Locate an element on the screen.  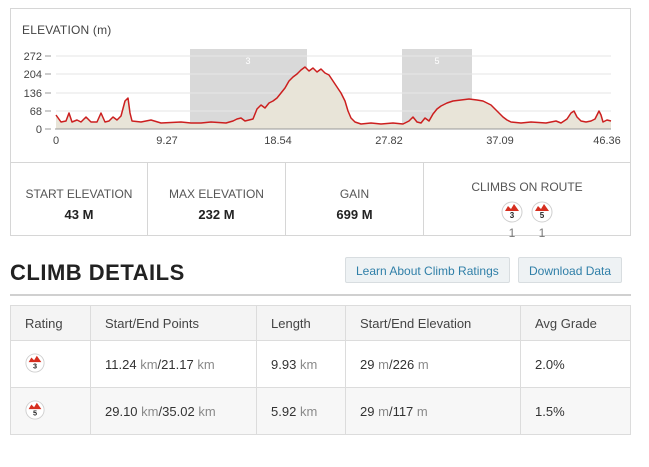
climb-badges: 3 1 5 1 is located at coordinates (527, 220).